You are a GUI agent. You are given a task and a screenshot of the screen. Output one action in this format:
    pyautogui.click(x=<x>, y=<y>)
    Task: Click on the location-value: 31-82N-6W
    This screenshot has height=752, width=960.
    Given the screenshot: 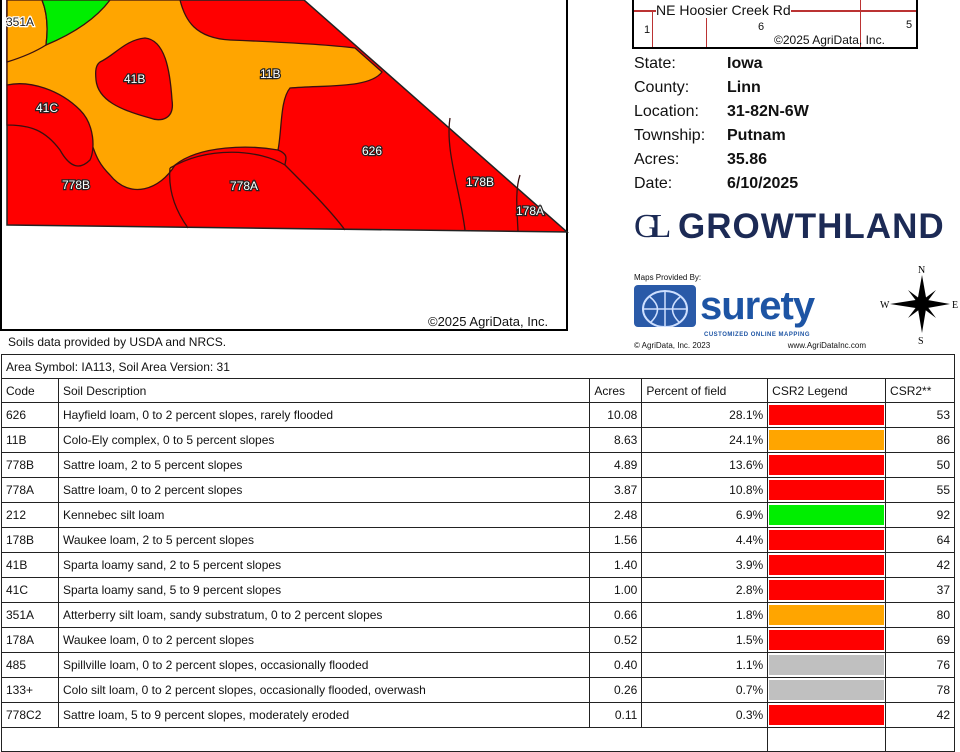 What is the action you would take?
    pyautogui.click(x=768, y=111)
    